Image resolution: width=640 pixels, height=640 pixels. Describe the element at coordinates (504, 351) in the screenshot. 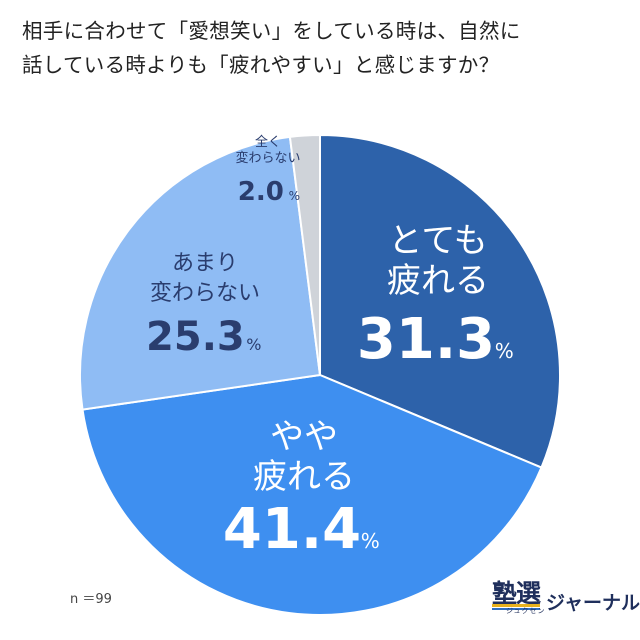

I see `slice-1-unit: %` at that location.